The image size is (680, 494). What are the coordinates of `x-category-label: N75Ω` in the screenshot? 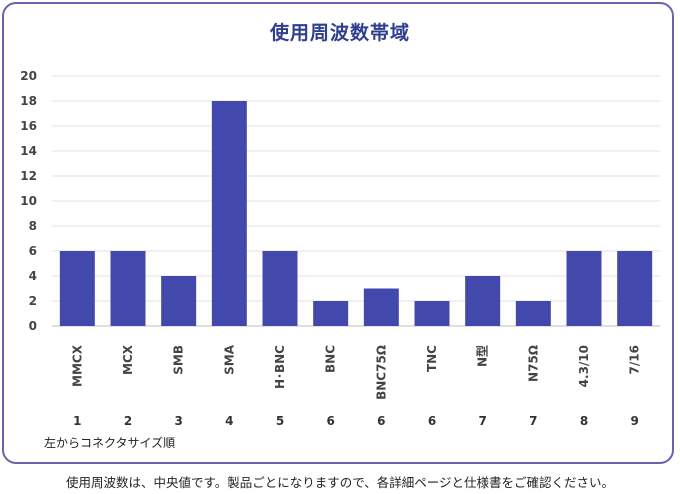 It's located at (533, 363).